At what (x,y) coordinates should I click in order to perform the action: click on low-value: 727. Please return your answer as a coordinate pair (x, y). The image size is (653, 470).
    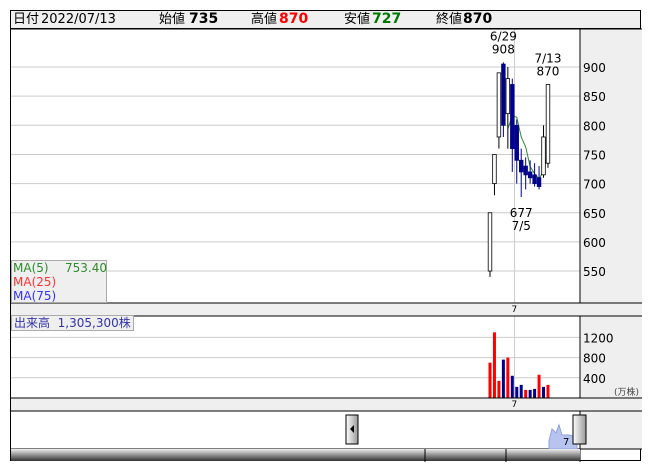
    Looking at the image, I should click on (387, 19).